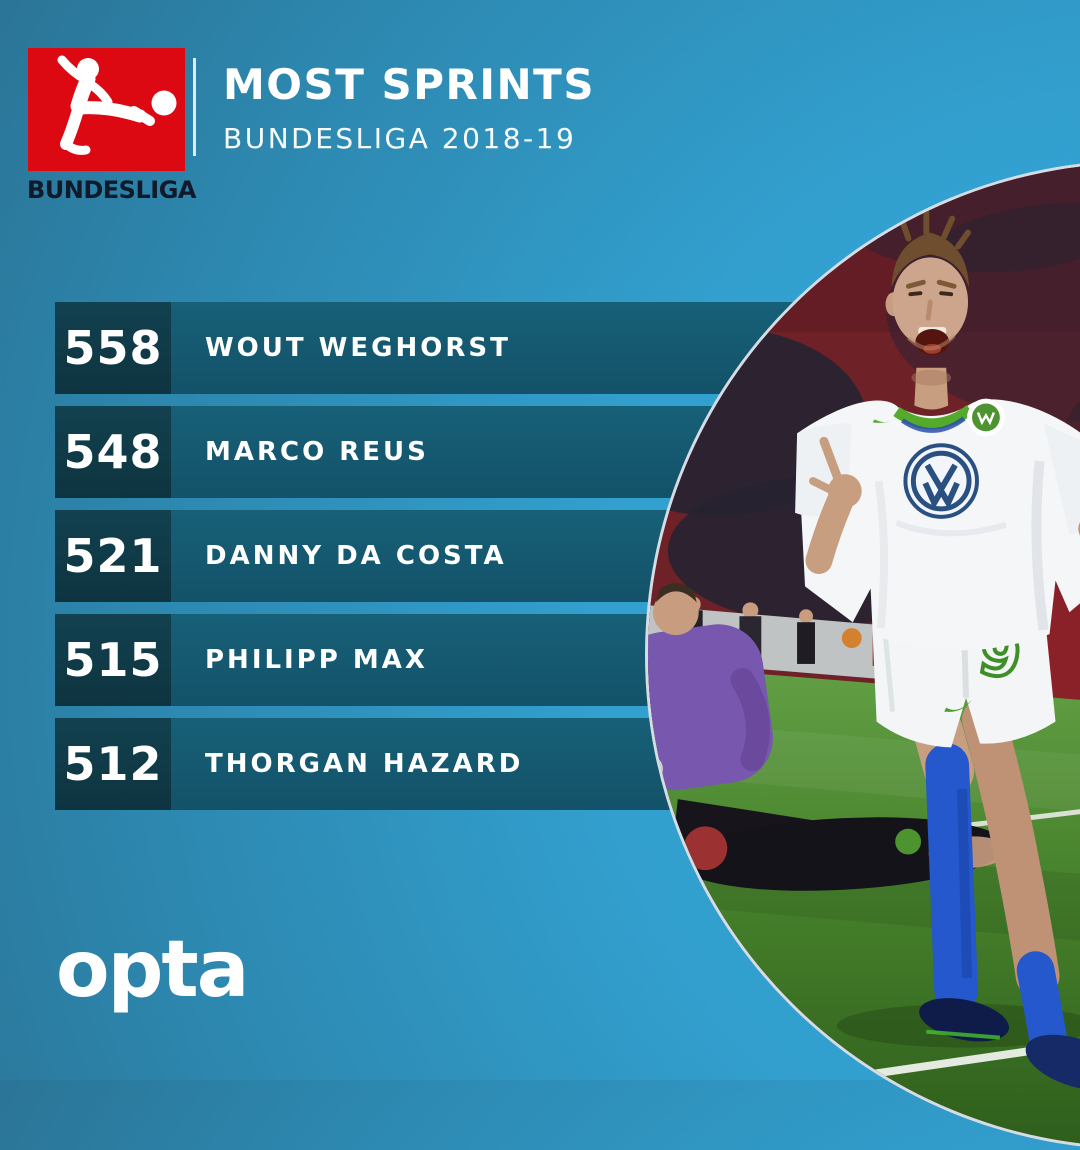 Image resolution: width=1080 pixels, height=1150 pixels. What do you see at coordinates (117, 105) in the screenshot?
I see `kicking-player-icon` at bounding box center [117, 105].